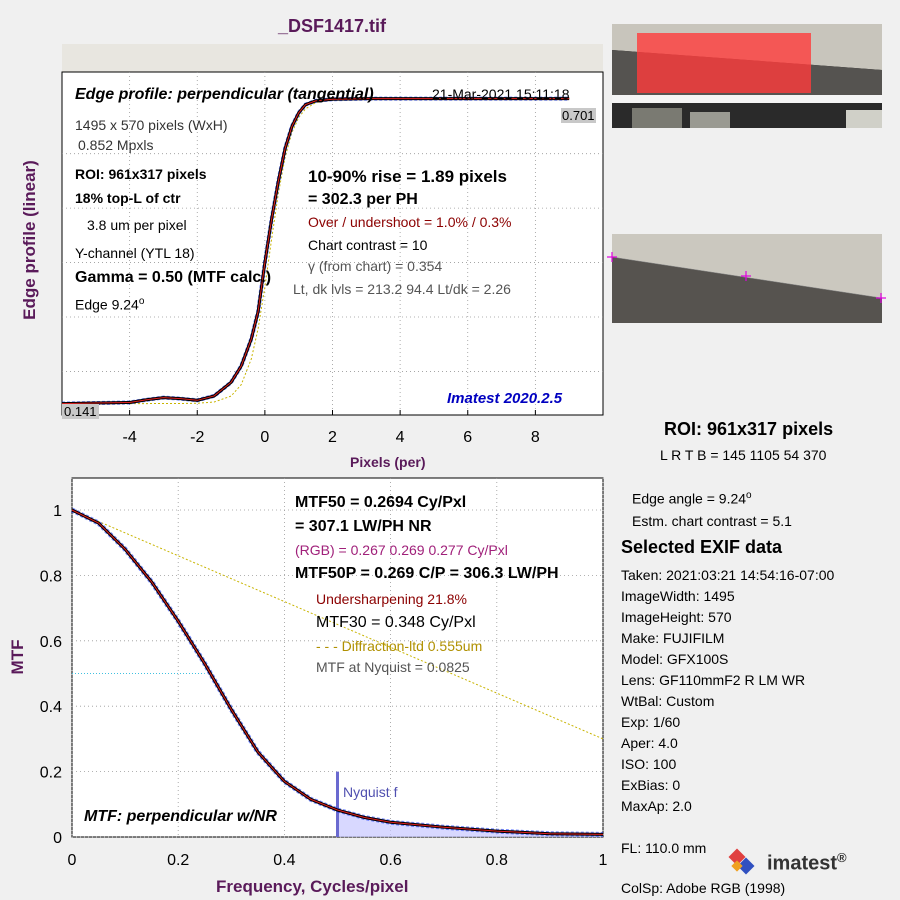 The image size is (900, 900). I want to click on crop-edge-line, so click(747, 277).